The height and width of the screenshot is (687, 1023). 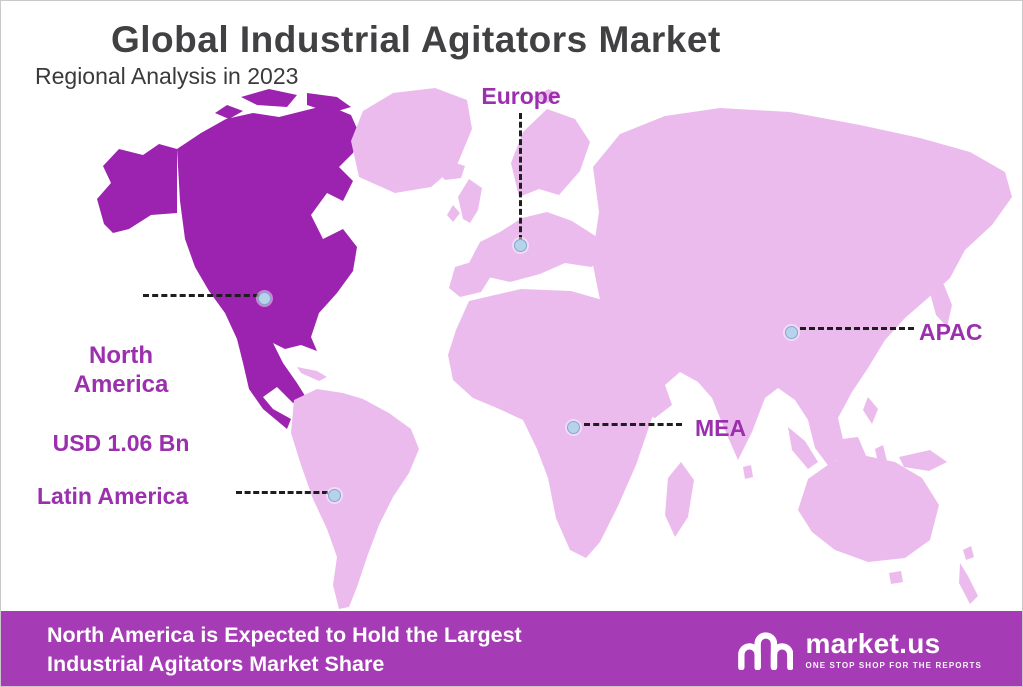 I want to click on sumatra, so click(x=803, y=448).